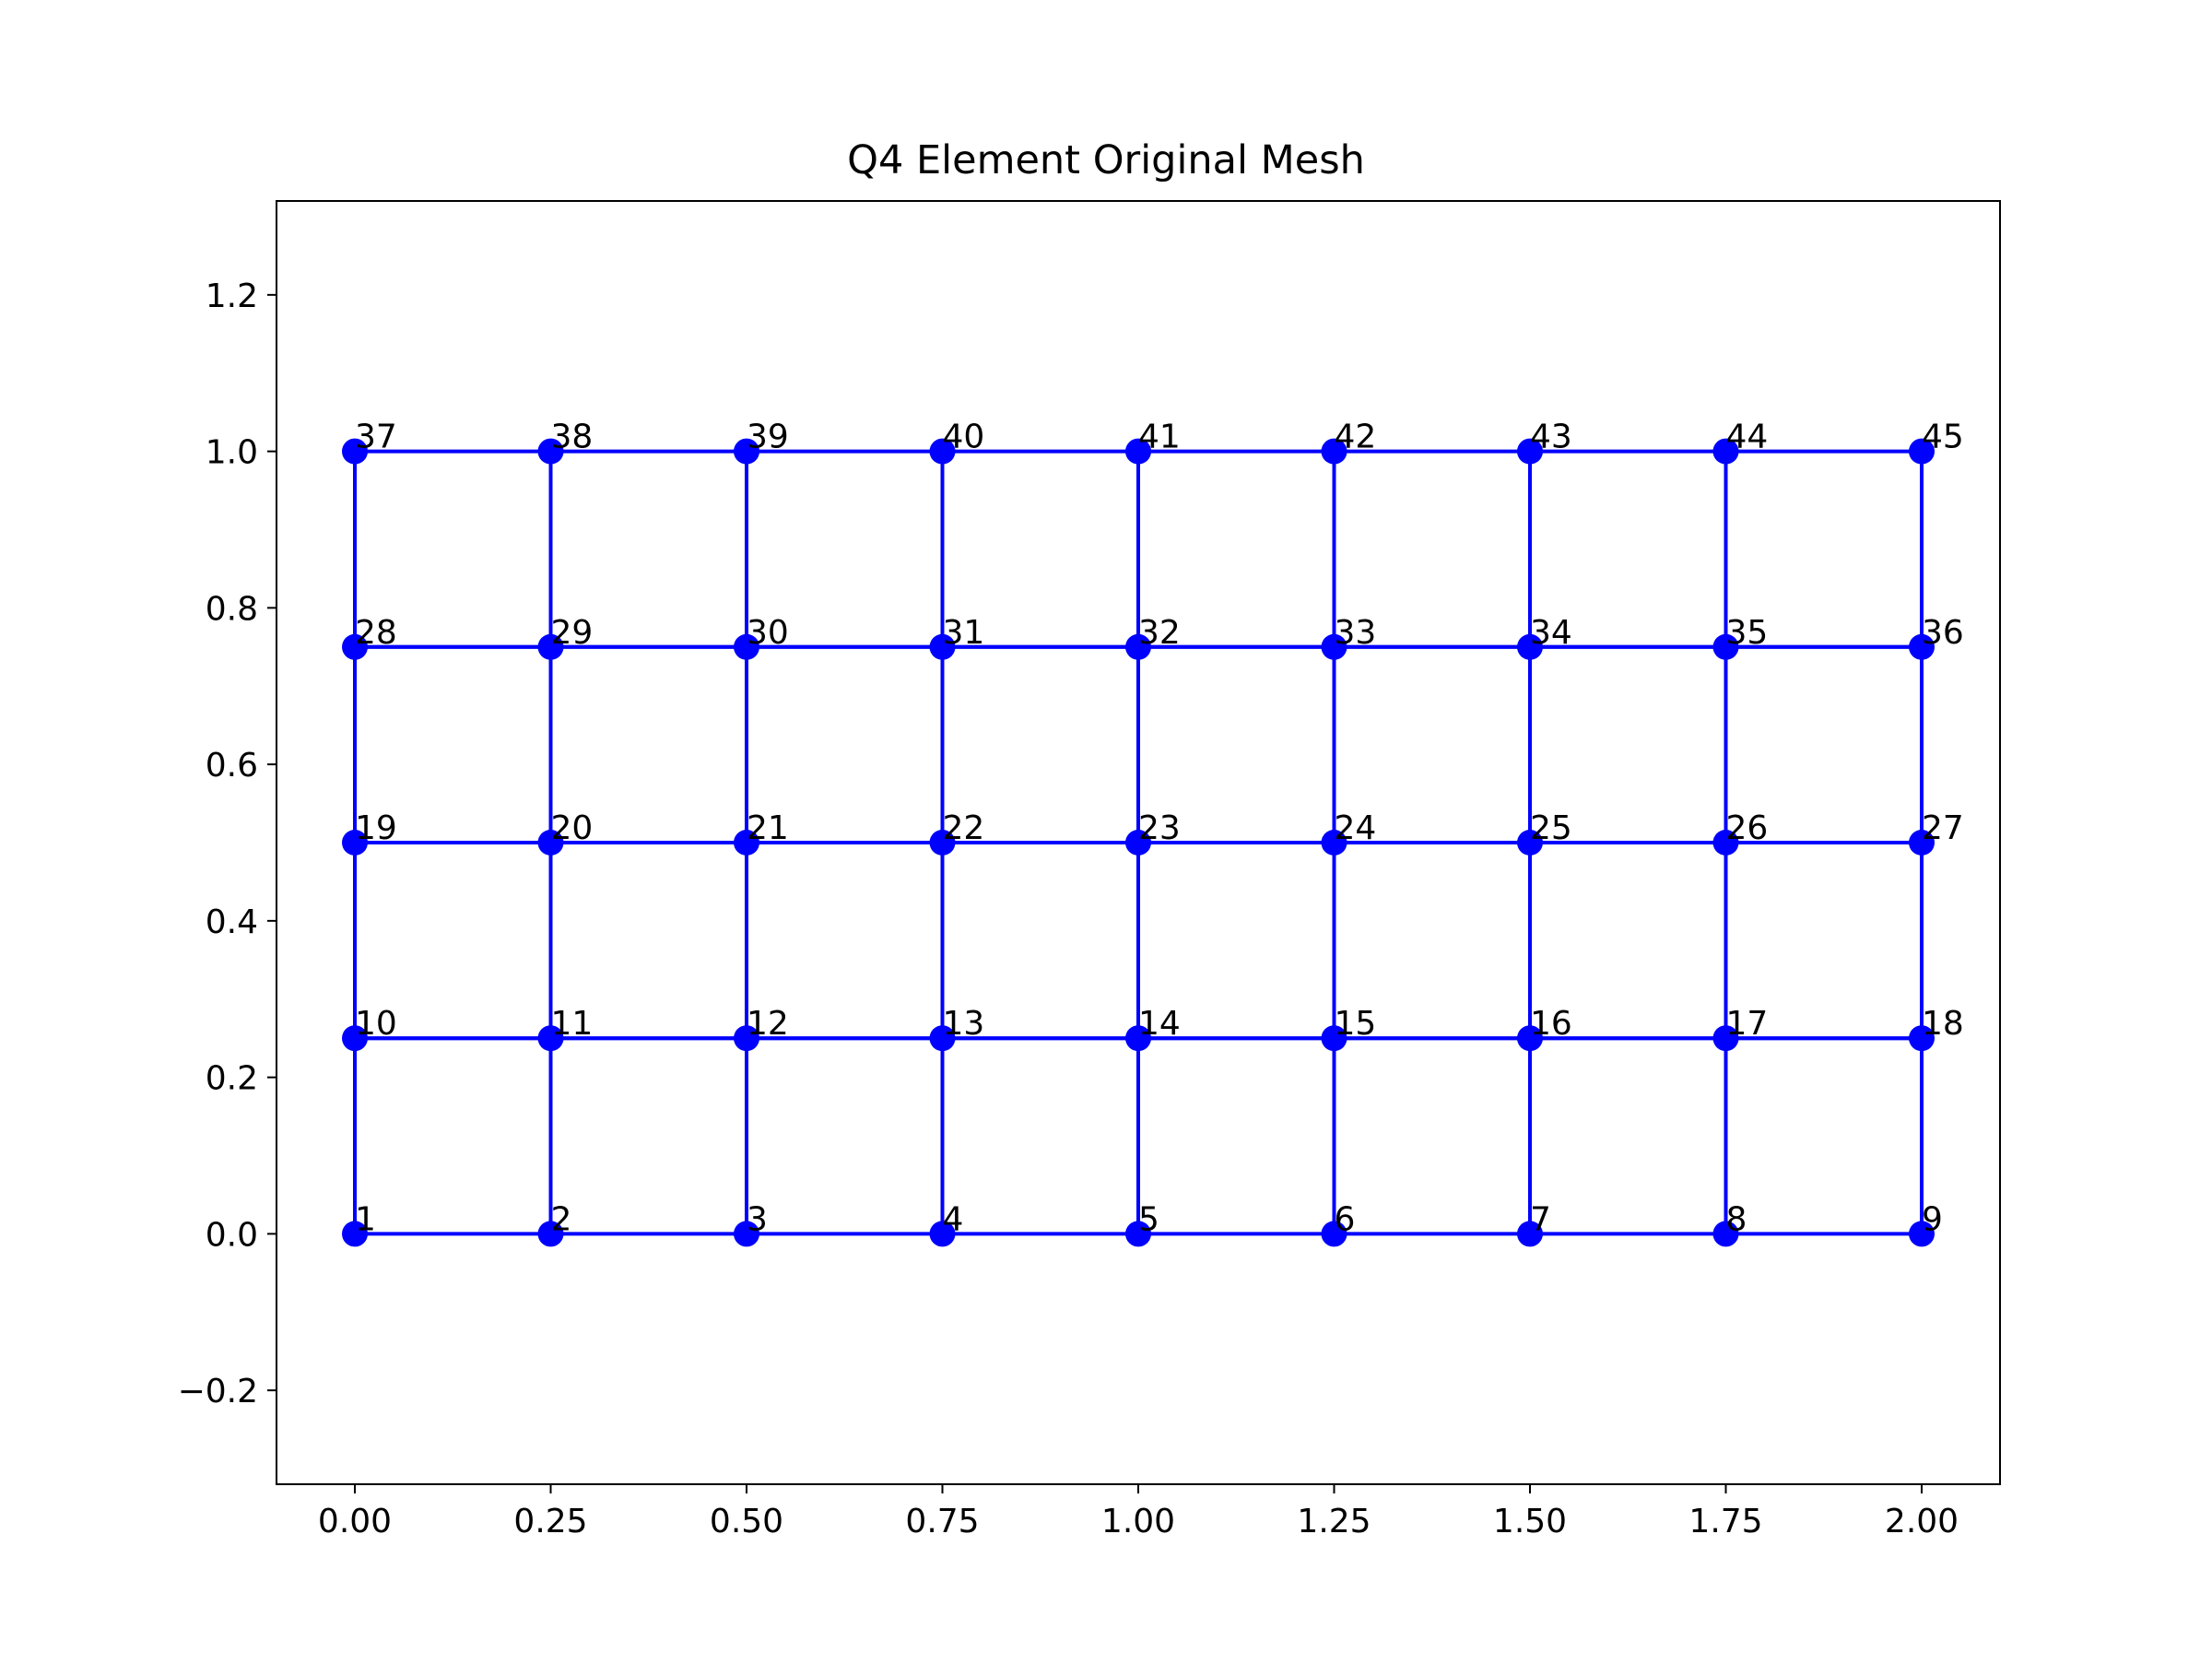 This screenshot has height=1664, width=2212. What do you see at coordinates (1551, 437) in the screenshot?
I see `node-label-43: 43` at bounding box center [1551, 437].